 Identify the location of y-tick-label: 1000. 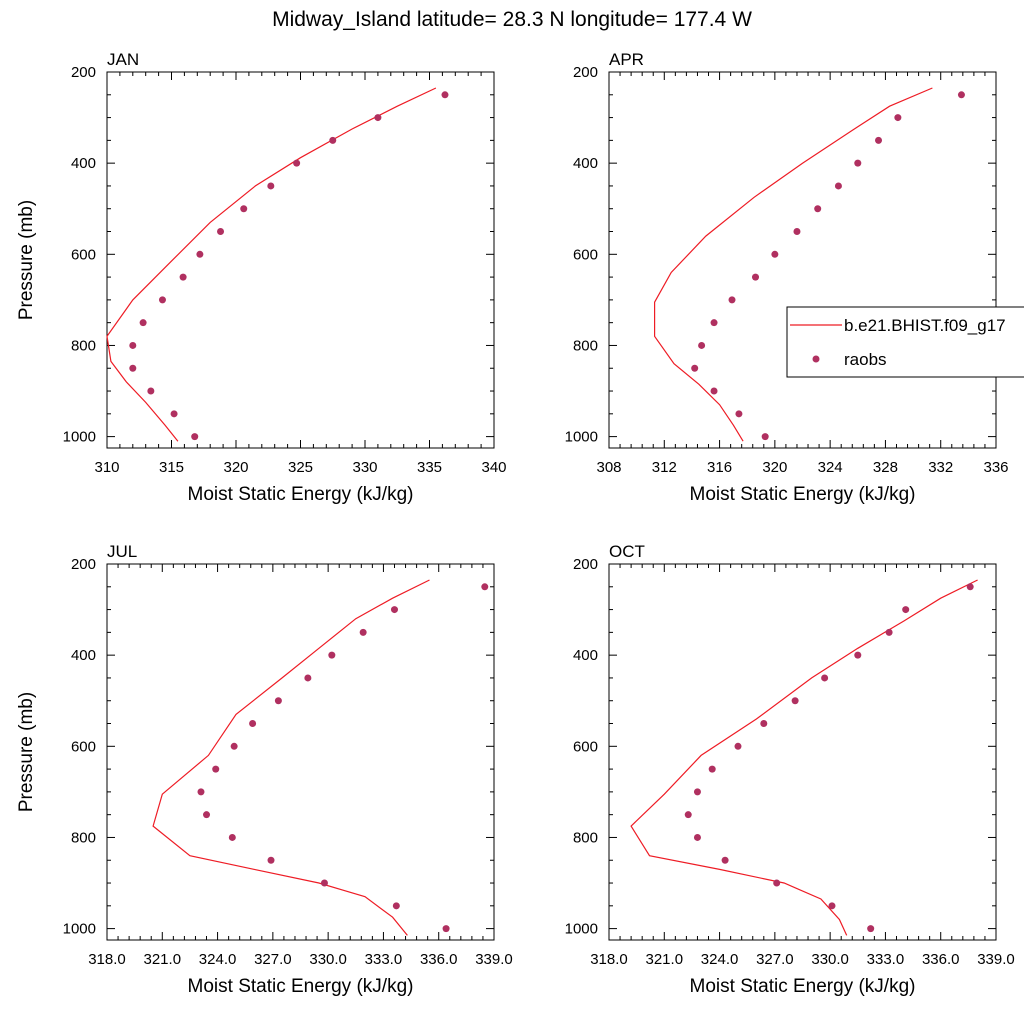
(79, 929).